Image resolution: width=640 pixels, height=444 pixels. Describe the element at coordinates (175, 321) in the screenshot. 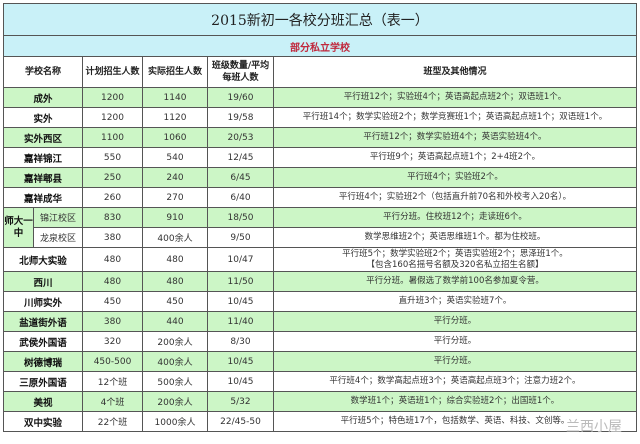

I see `actual-count: 440` at that location.